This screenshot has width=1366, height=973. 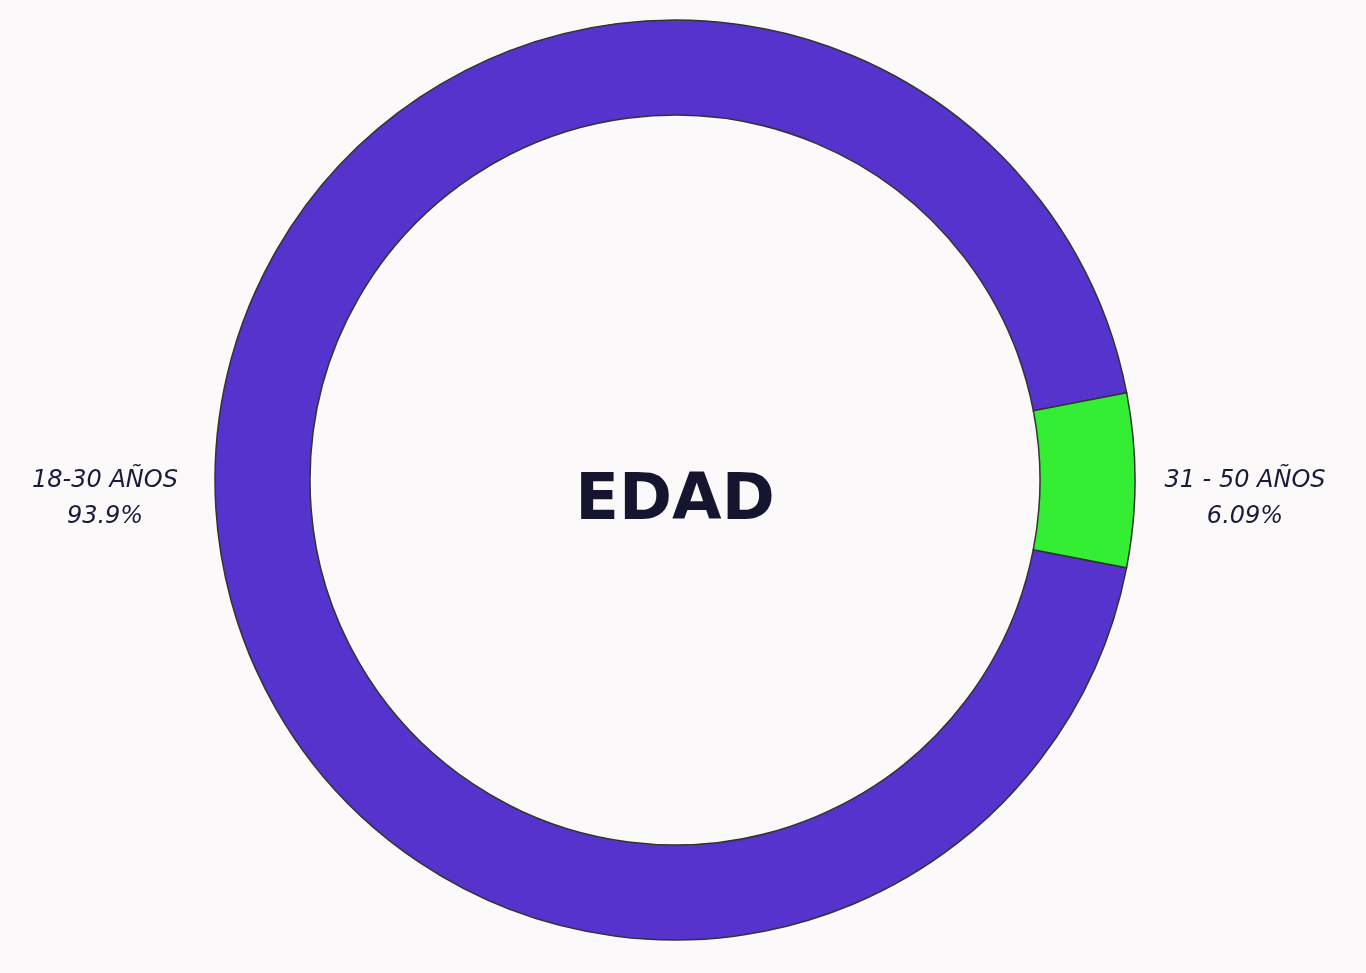 I want to click on slice-label: 18-30 AÑOS, so click(x=105, y=477).